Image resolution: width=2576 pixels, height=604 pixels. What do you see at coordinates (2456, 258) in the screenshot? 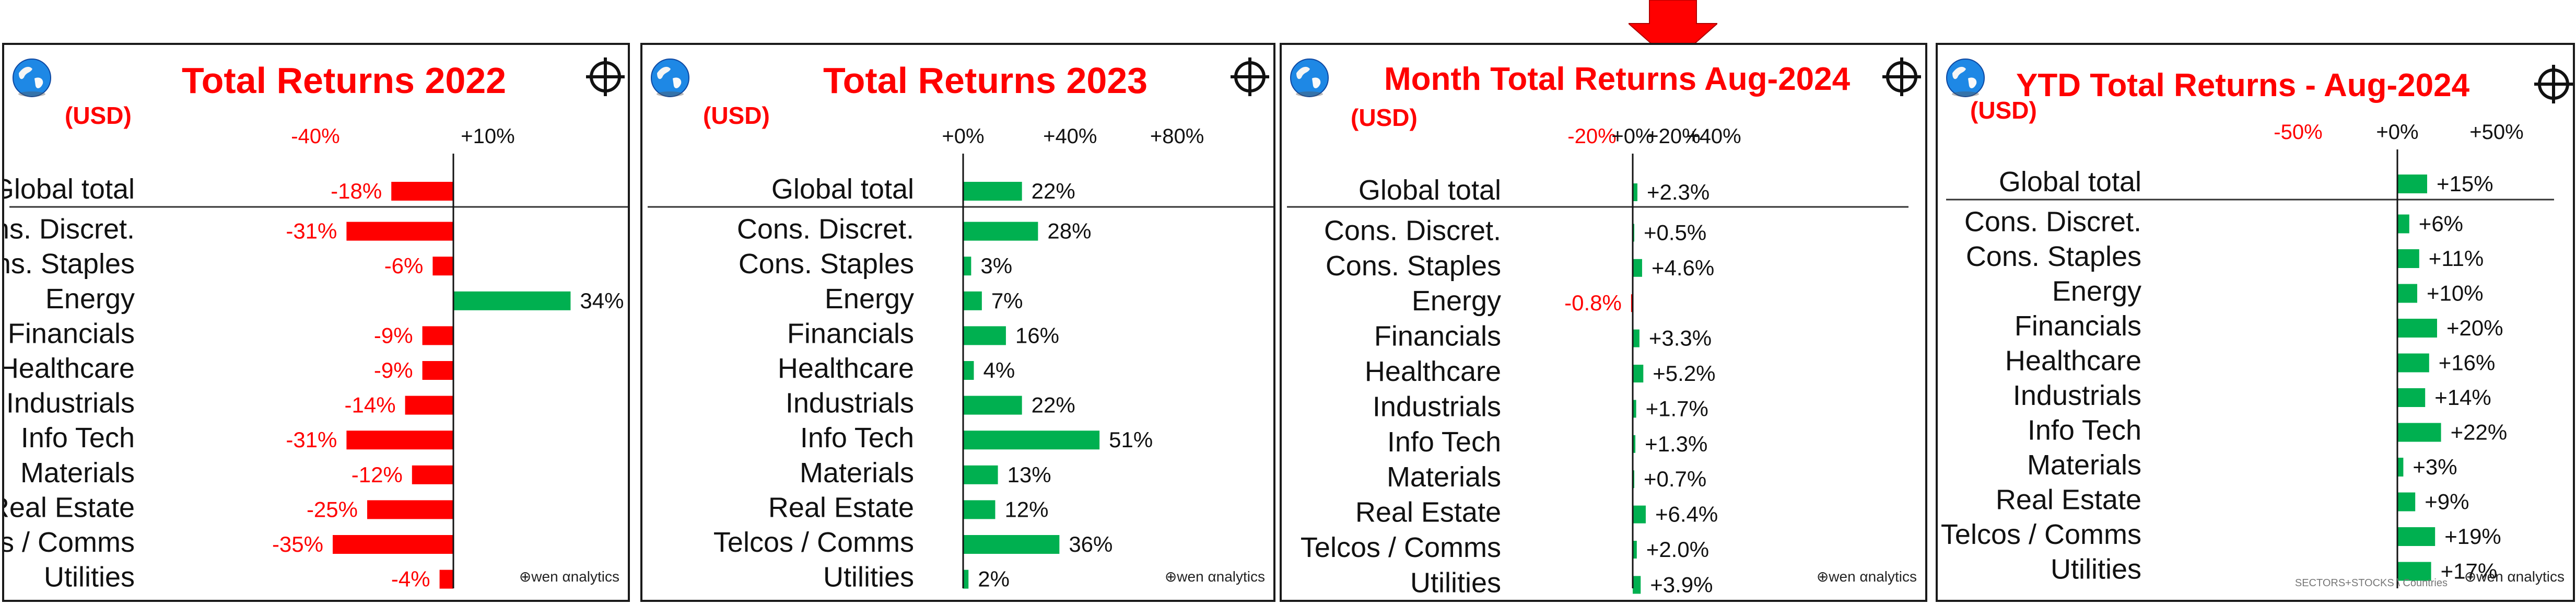
I see `data-label: +11%` at bounding box center [2456, 258].